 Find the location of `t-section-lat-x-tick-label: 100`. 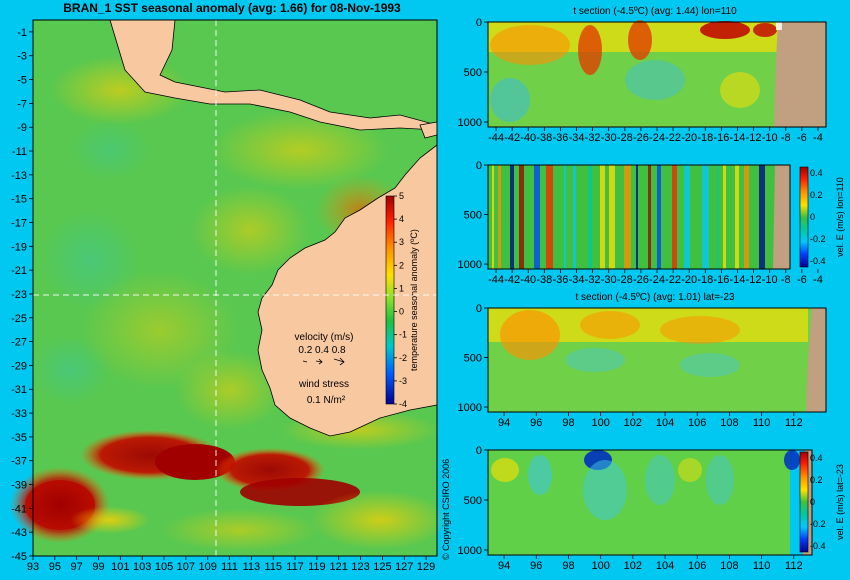

t-section-lat-x-tick-label: 100 is located at coordinates (600, 423).